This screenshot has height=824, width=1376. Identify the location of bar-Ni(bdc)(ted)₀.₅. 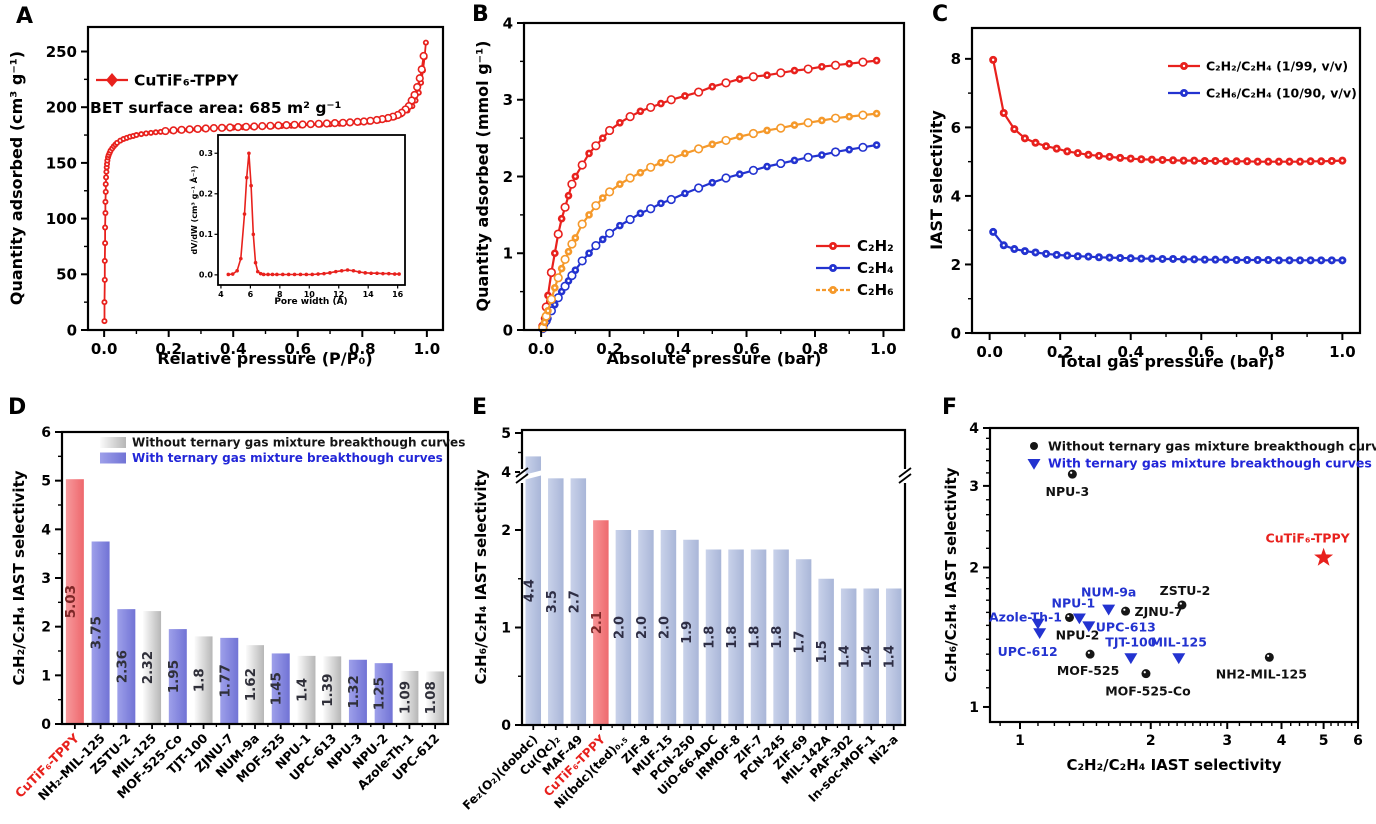
(623, 627).